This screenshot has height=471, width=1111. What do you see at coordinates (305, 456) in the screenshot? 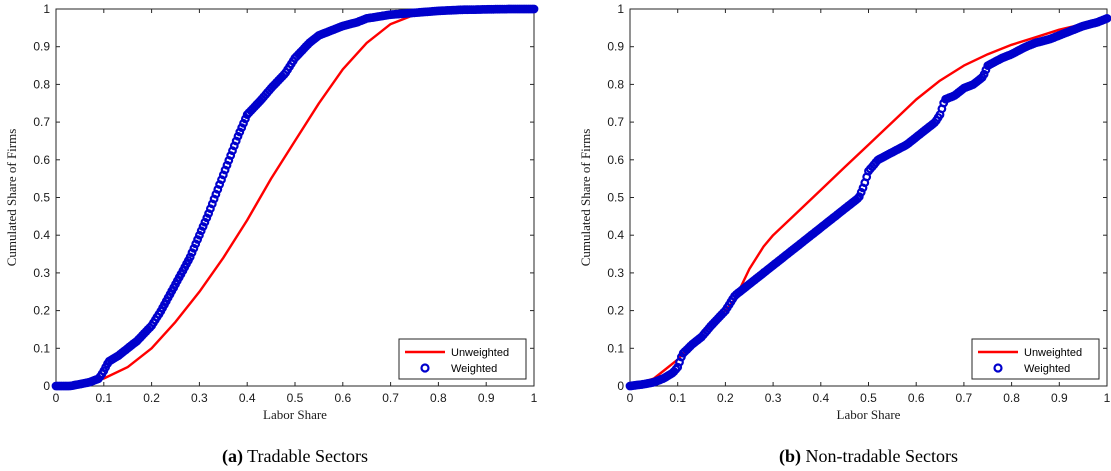
I see `panel-caption-text: Tradable Sectors` at bounding box center [305, 456].